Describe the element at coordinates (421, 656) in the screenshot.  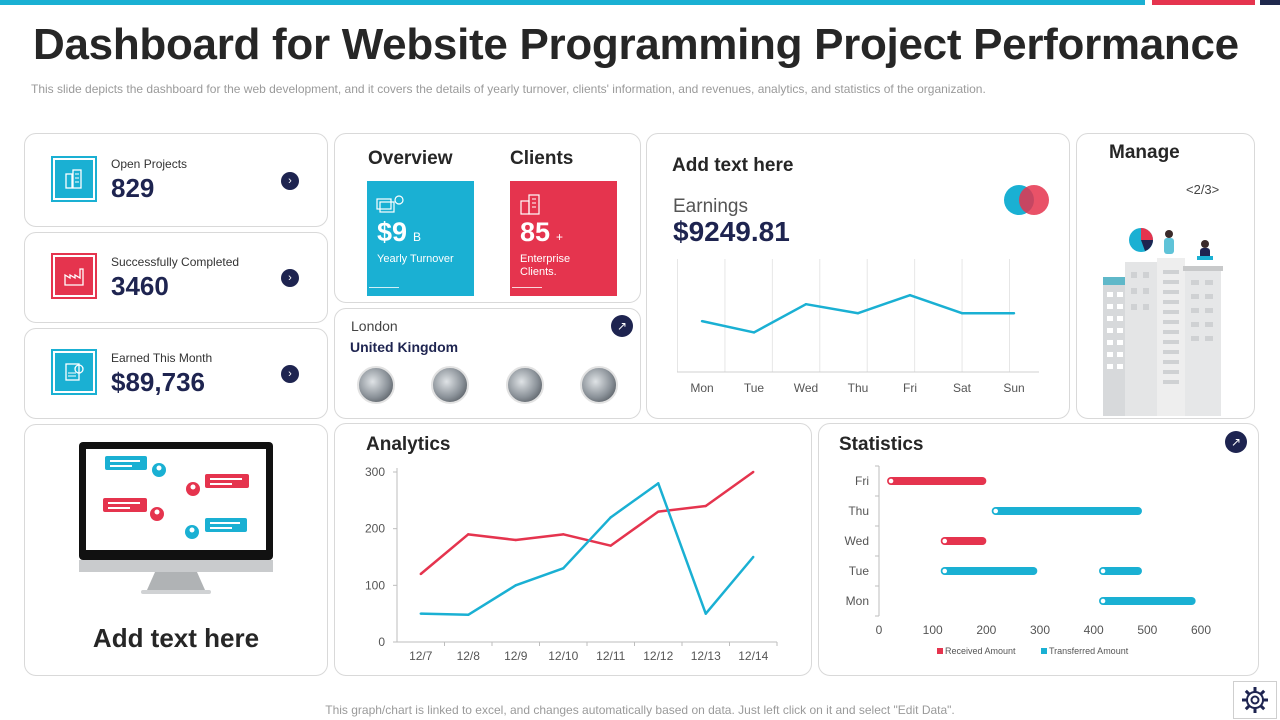
I see `analytics-x-tick-label: 12/7` at that location.